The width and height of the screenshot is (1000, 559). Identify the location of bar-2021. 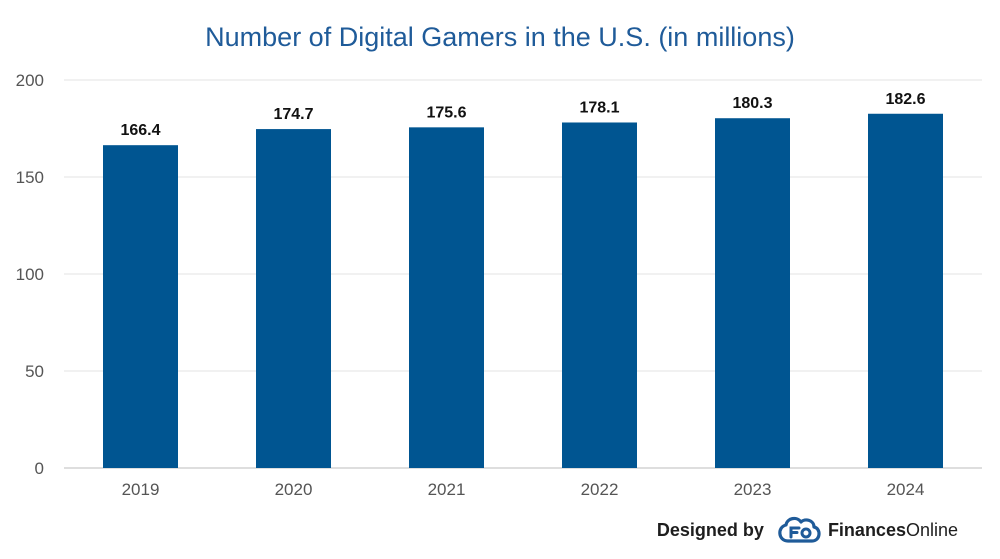
(446, 297).